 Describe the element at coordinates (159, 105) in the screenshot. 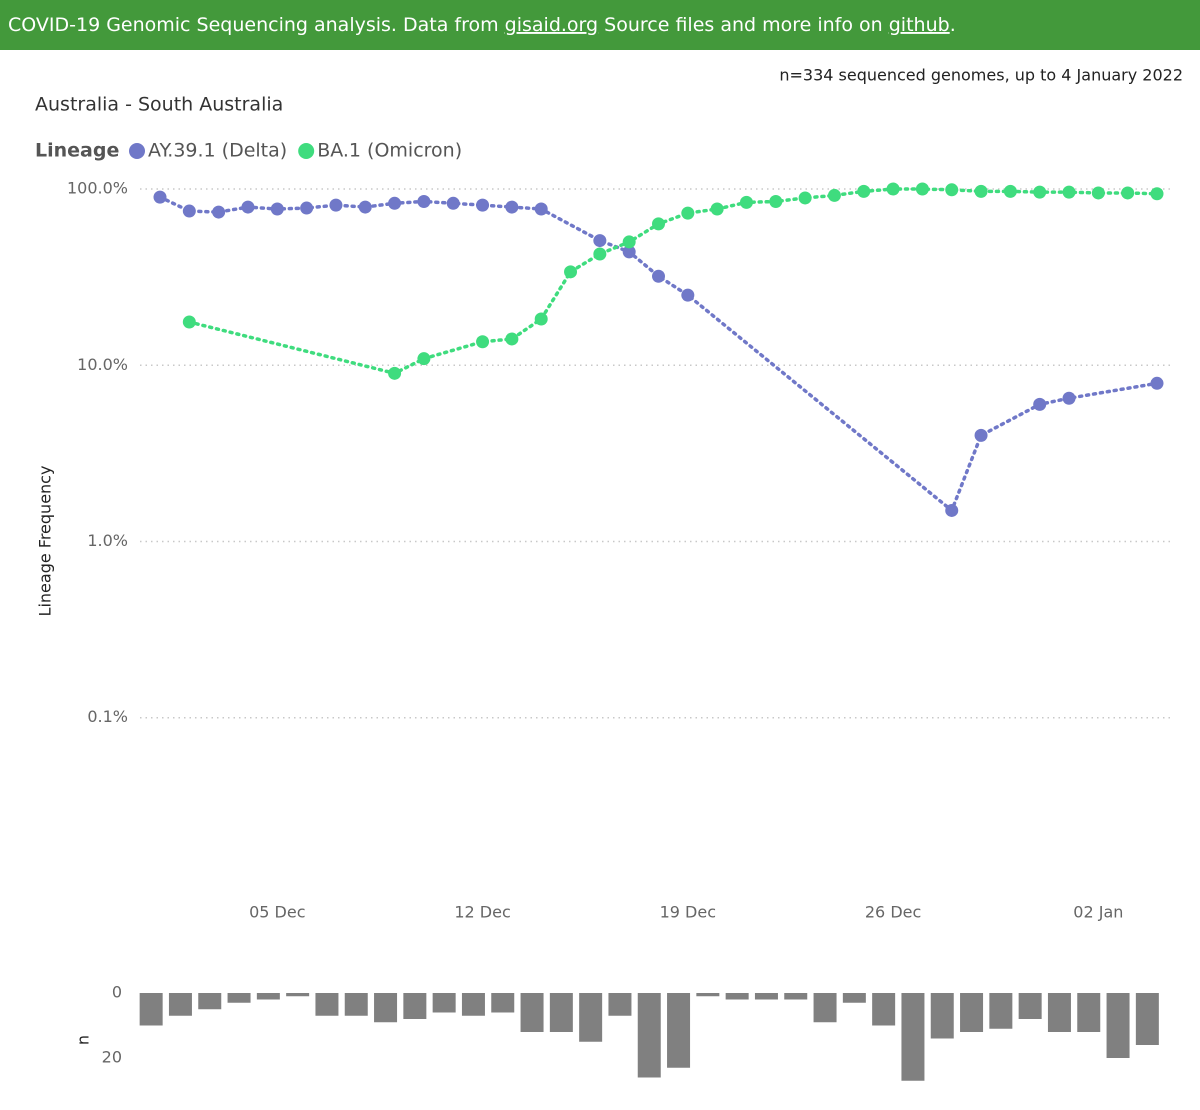

I see `chart-title: Australia - South Australia` at that location.